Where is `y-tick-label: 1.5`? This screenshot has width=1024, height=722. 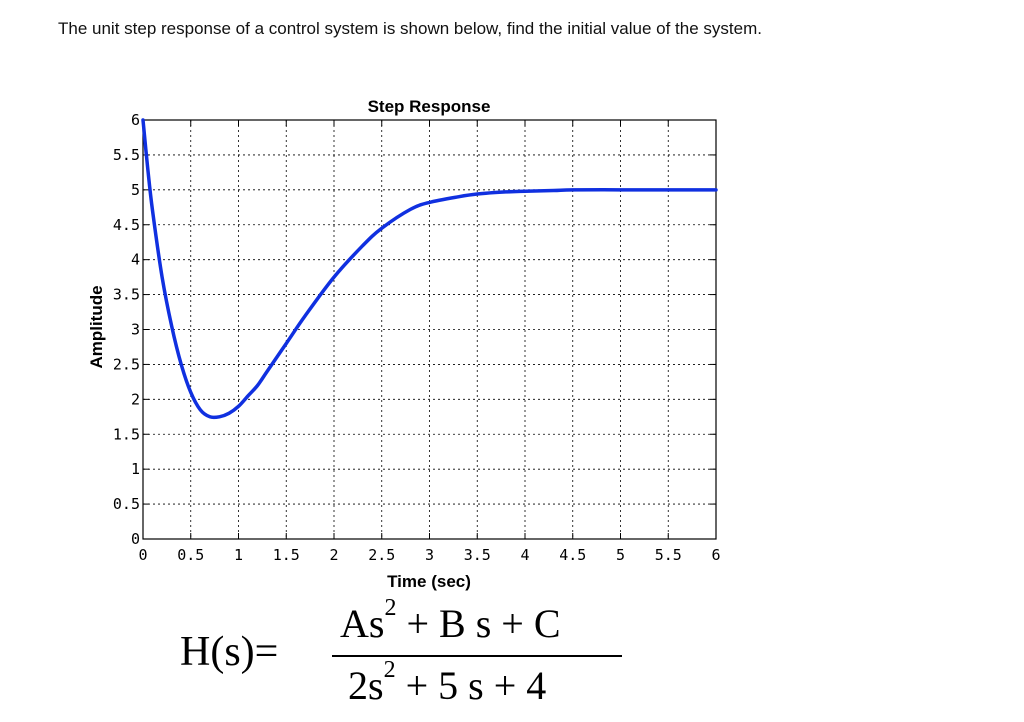
y-tick-label: 1.5 is located at coordinates (126, 434).